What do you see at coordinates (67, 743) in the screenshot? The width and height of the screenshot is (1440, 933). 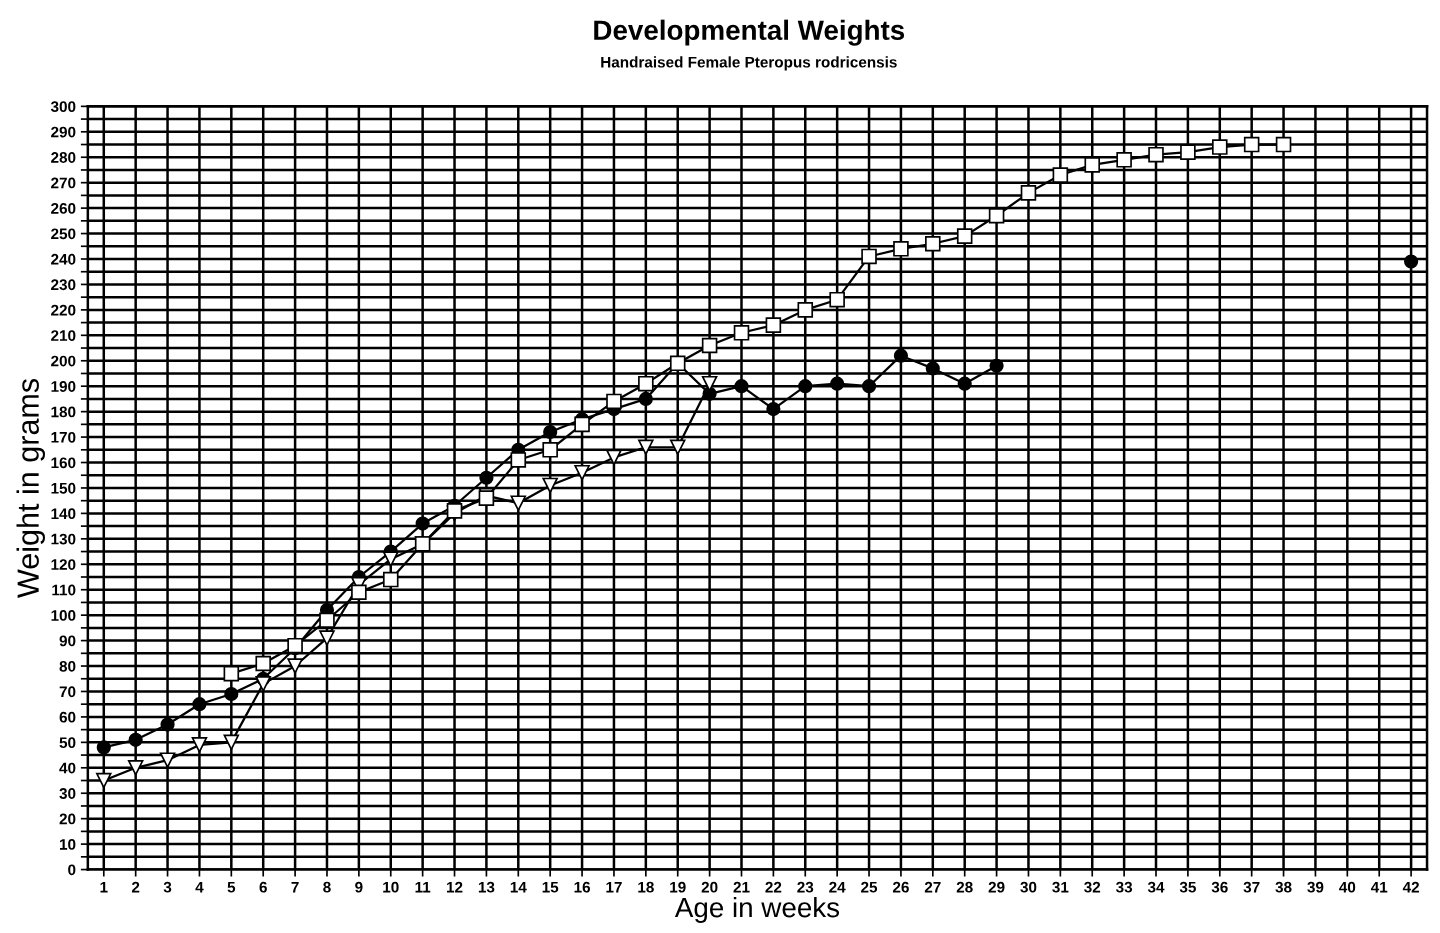 I see `y-tick-label: 50` at bounding box center [67, 743].